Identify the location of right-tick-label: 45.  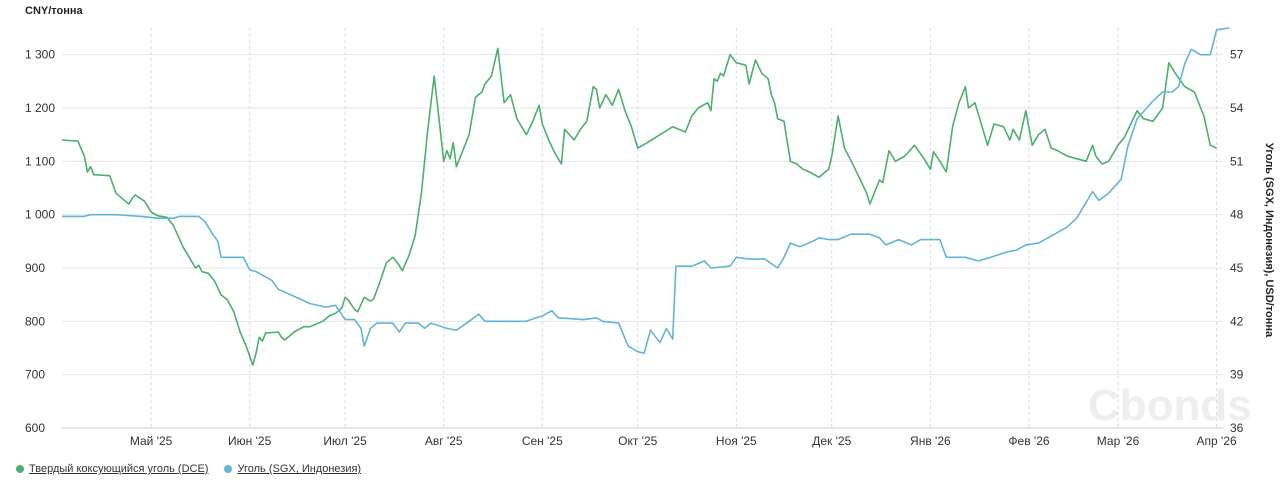
(1237, 268).